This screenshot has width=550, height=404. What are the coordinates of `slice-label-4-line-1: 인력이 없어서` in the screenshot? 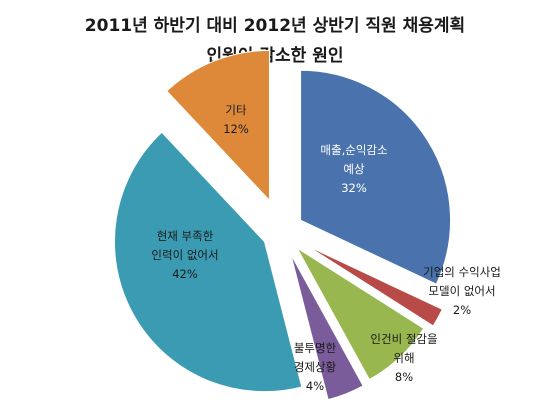 It's located at (184, 255).